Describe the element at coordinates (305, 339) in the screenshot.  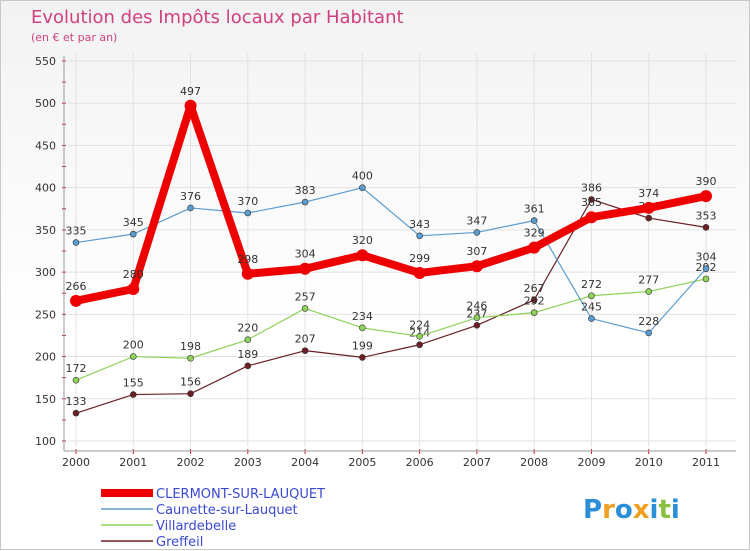
I see `data-label: 207` at that location.